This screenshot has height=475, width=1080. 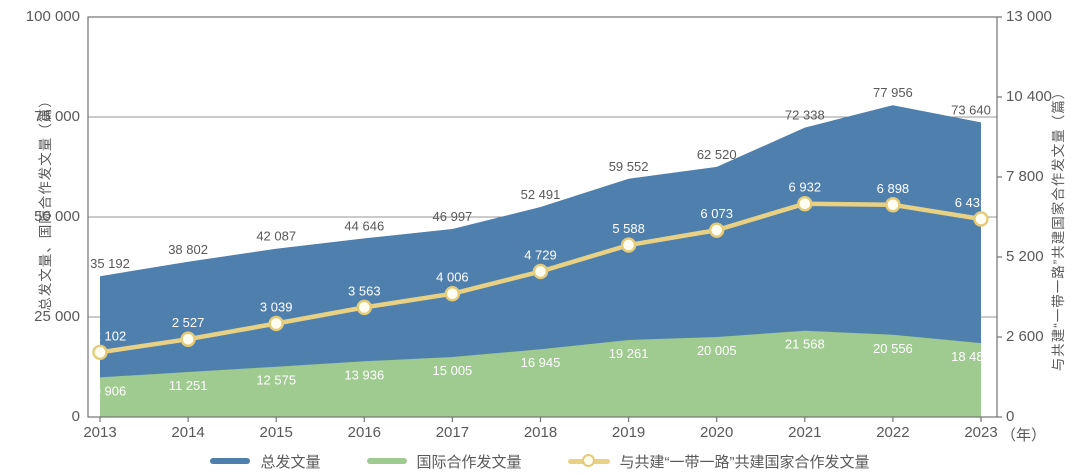 I want to click on legend-item-bri: 与共建“一带一路”共建国家合作发文量, so click(x=718, y=461).